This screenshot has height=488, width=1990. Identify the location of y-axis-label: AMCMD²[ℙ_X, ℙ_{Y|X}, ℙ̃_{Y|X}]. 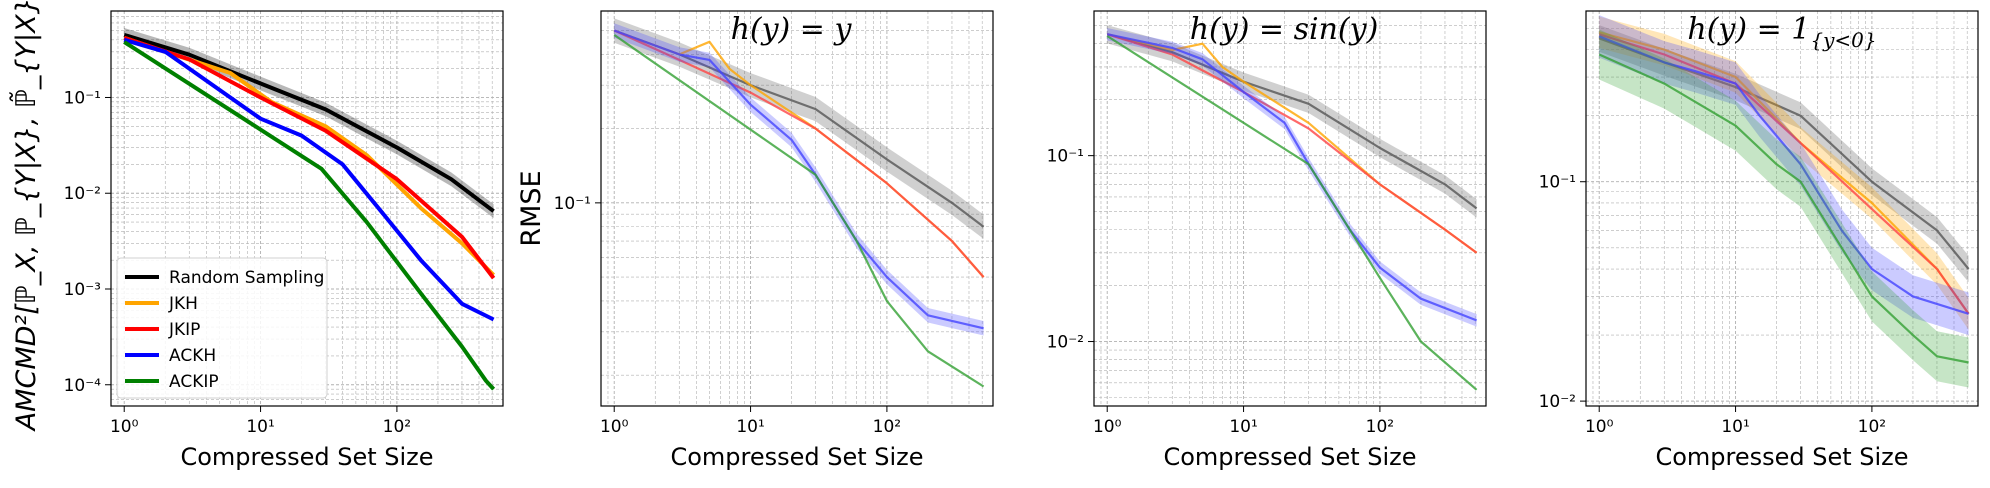
(25, 216).